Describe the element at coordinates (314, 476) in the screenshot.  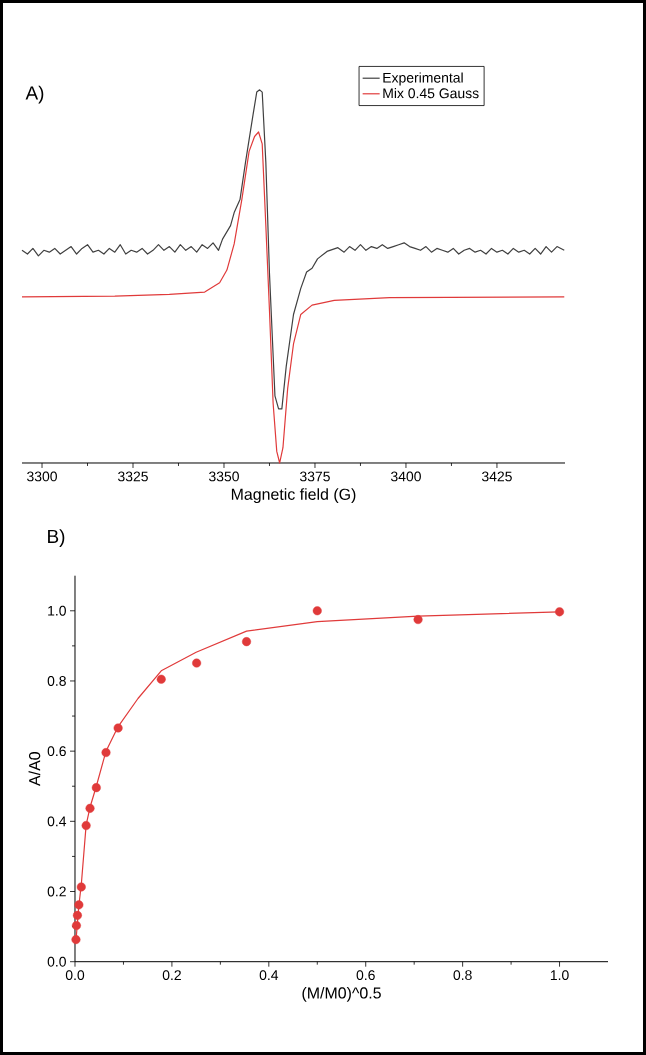
I see `x-tick-label: 3375` at that location.